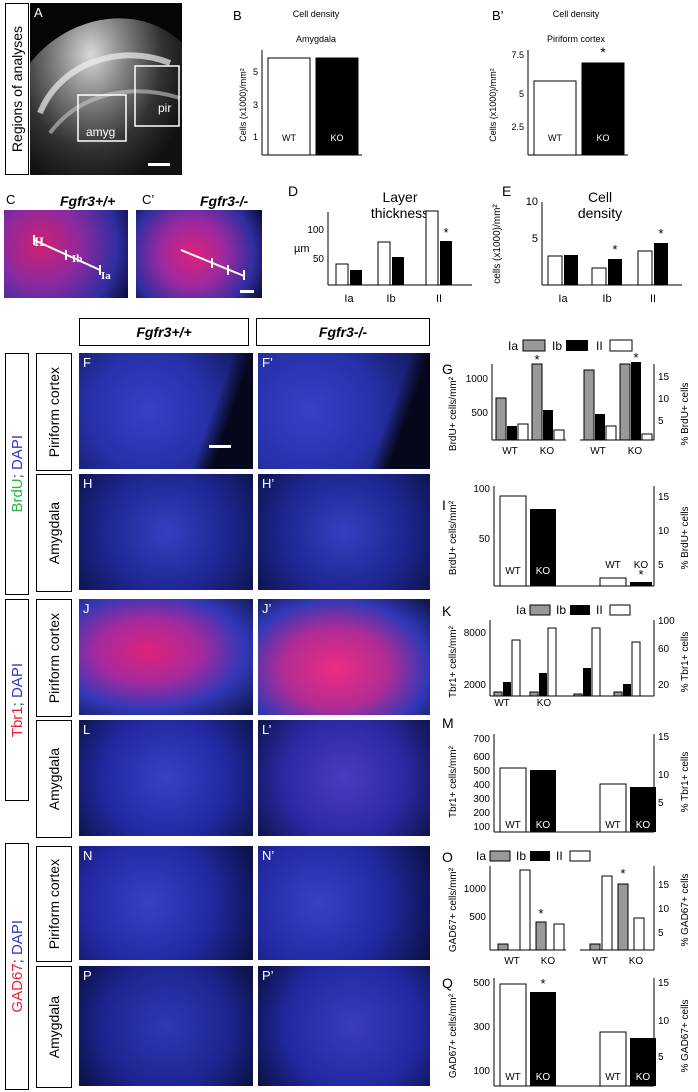  What do you see at coordinates (640, 574) in the screenshot?
I see `chart-i-star: *` at bounding box center [640, 574].